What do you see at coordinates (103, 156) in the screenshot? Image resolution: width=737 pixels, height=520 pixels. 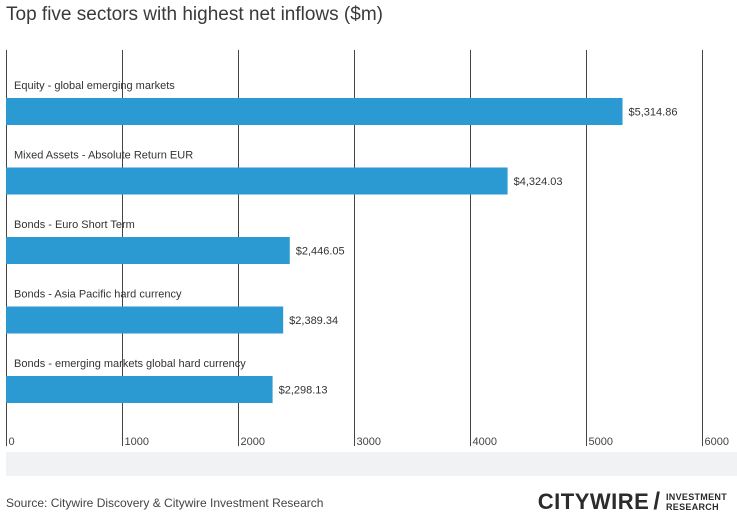 I see `category-label-2: Mixed Assets - Absolute Return EUR` at bounding box center [103, 156].